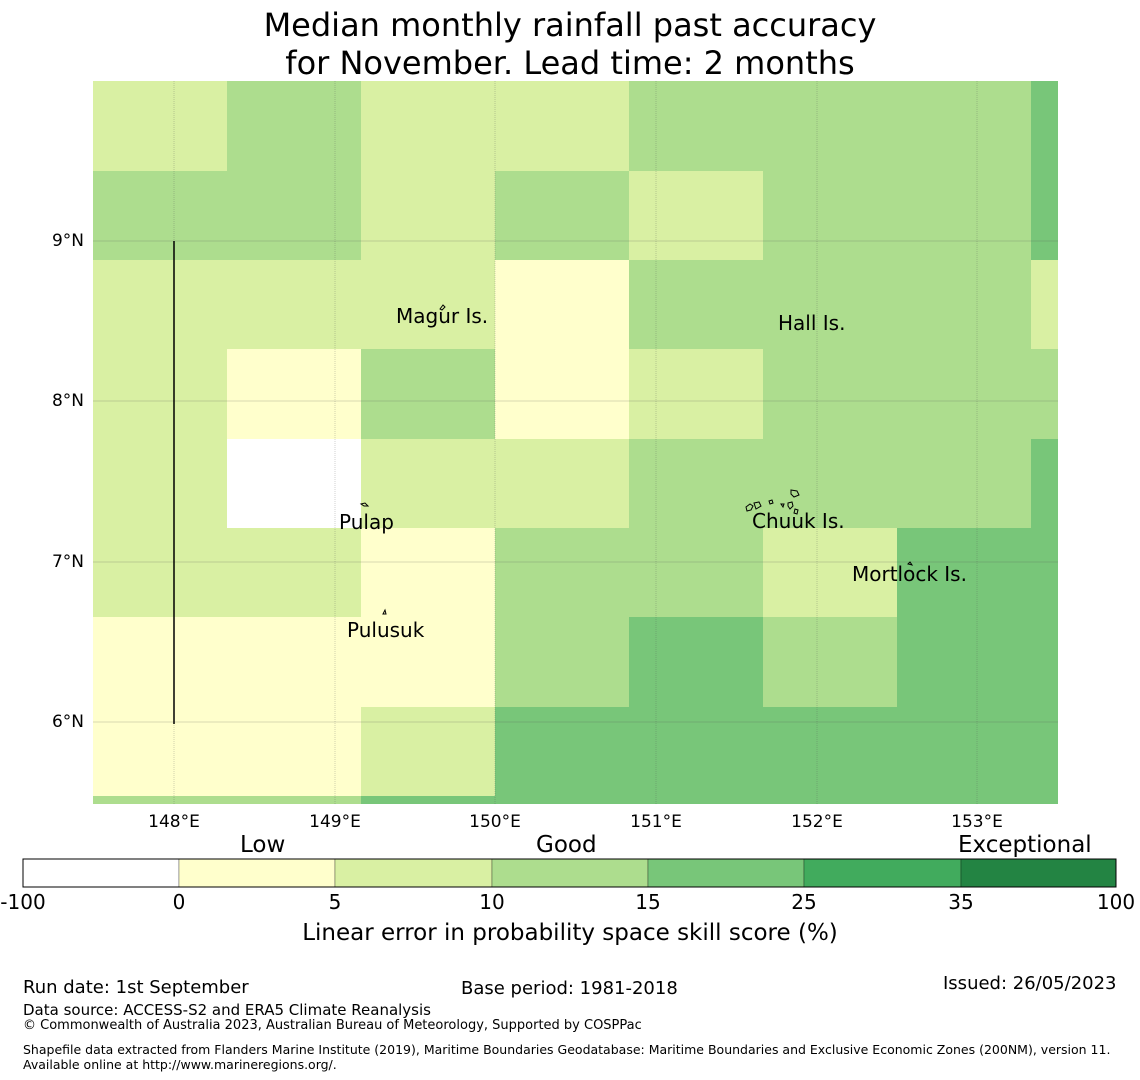 The image size is (1140, 1080). I want to click on lat-tick-8n: 8°N, so click(67, 401).